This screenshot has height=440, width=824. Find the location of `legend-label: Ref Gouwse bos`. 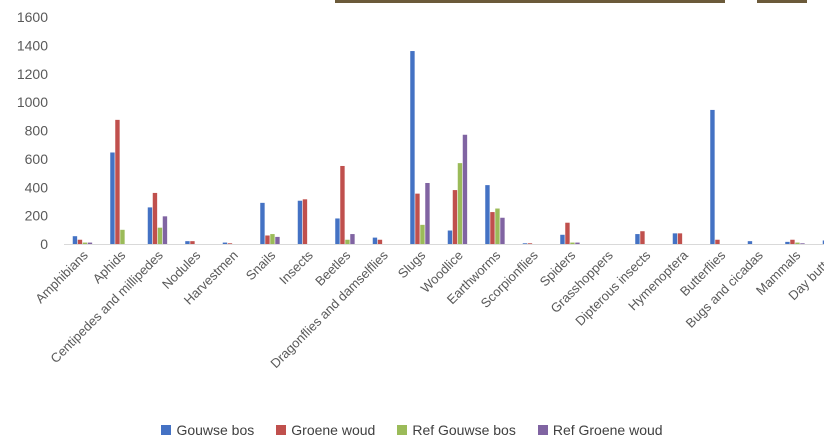

legend-label: Ref Gouwse bos is located at coordinates (464, 430).